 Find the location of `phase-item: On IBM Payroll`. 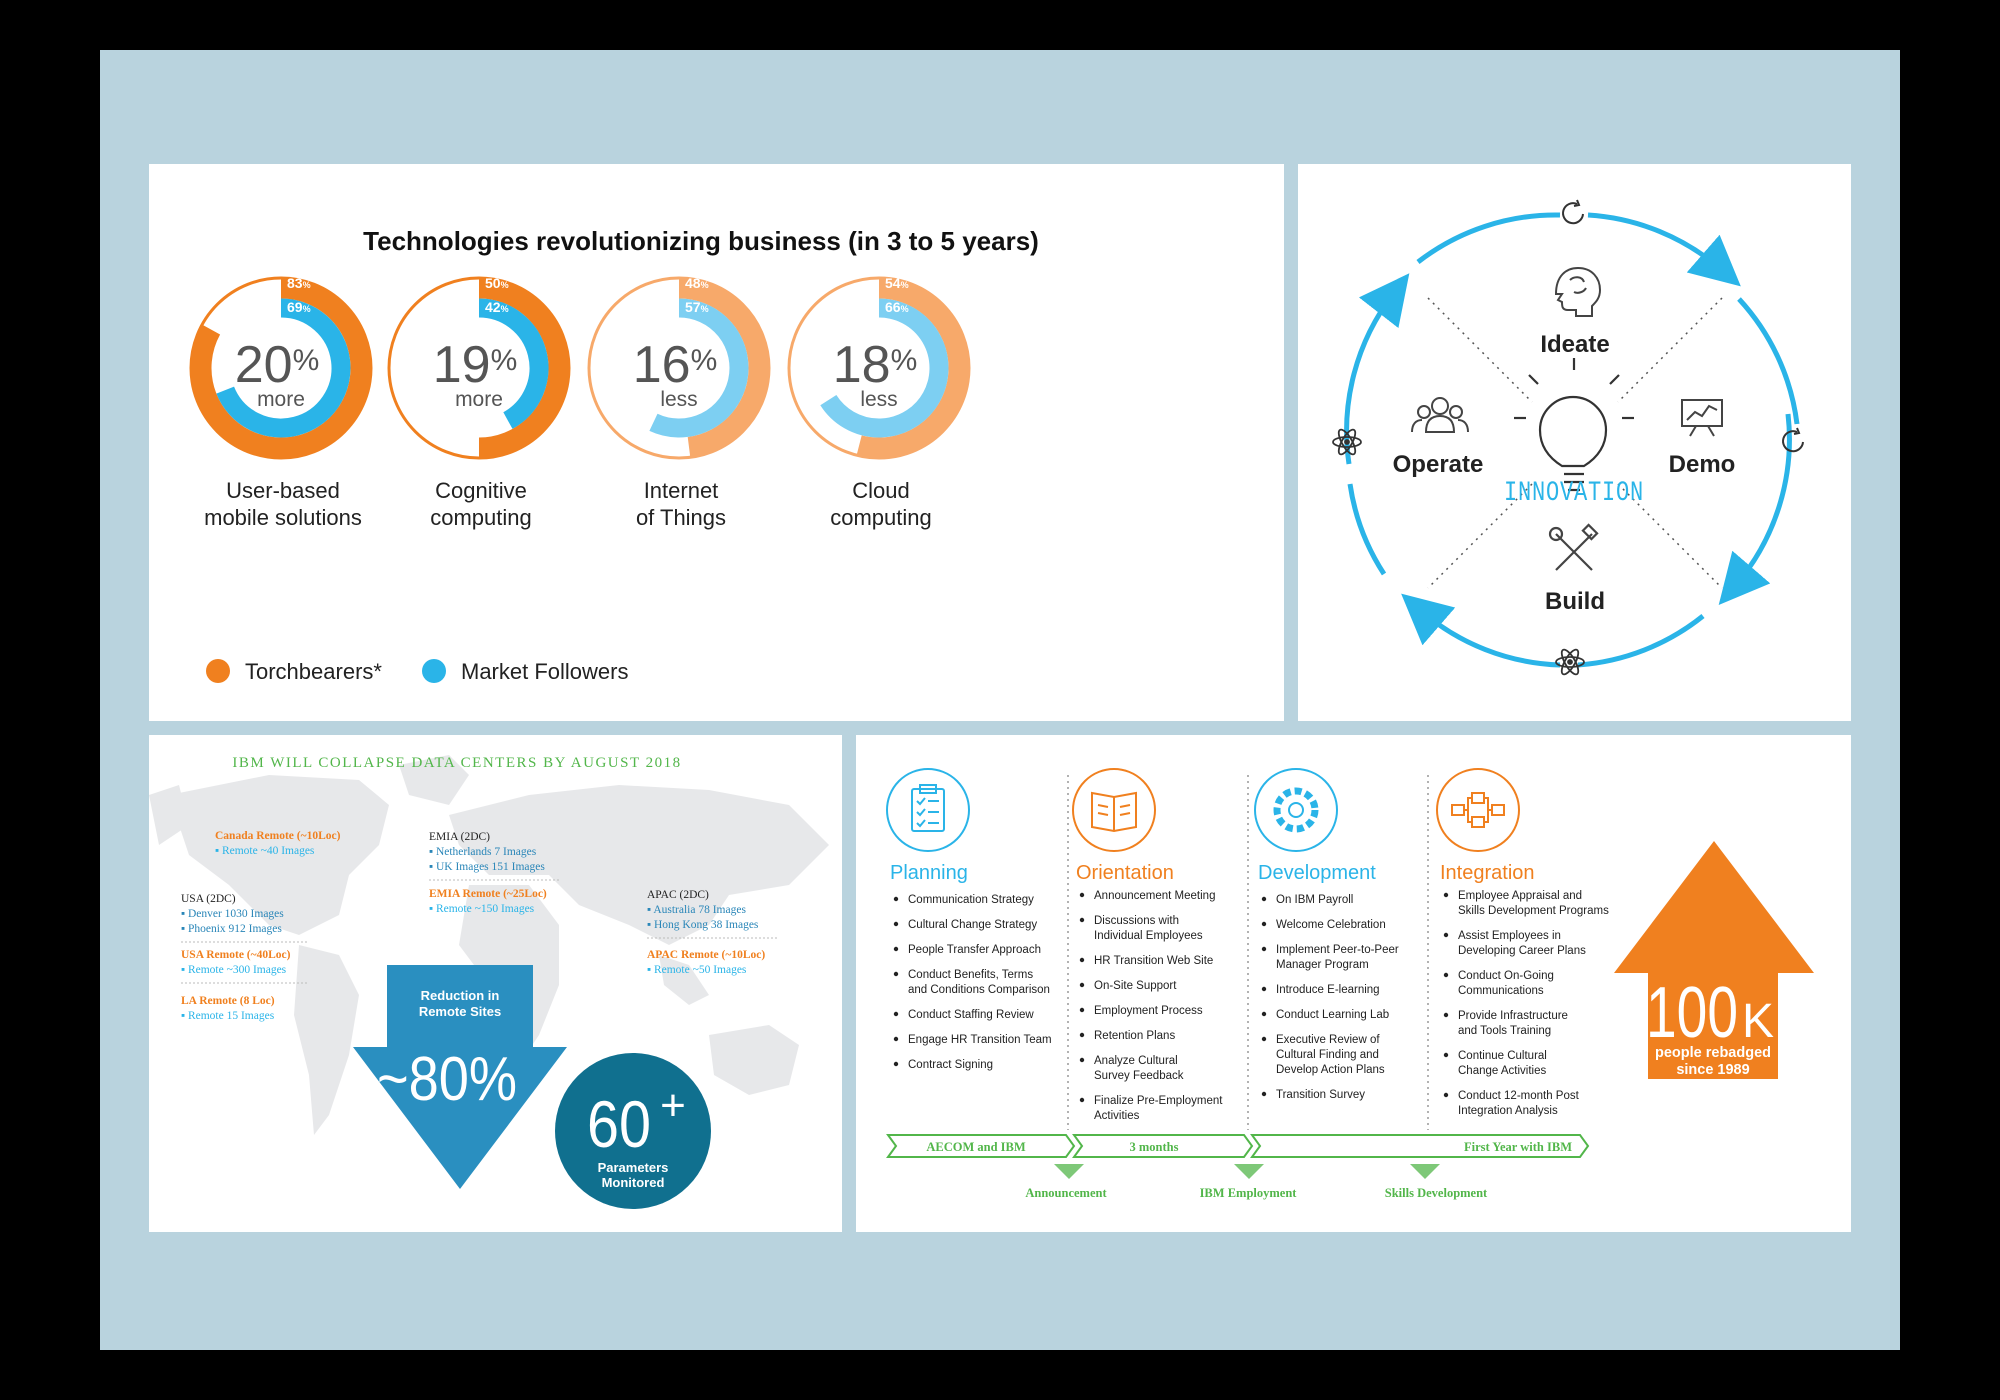

phase-item: On IBM Payroll is located at coordinates (1314, 900).